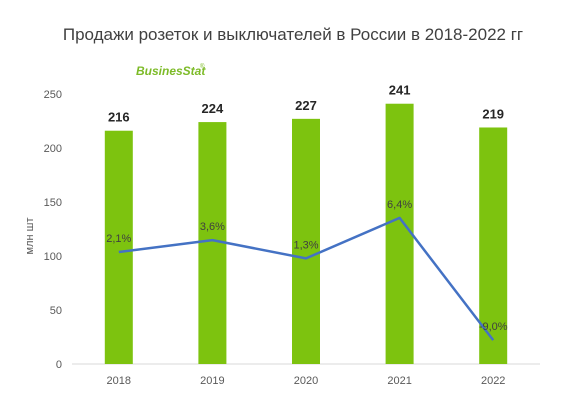 The image size is (585, 412). What do you see at coordinates (399, 381) in the screenshot?
I see `x-tick-label: 2021` at bounding box center [399, 381].